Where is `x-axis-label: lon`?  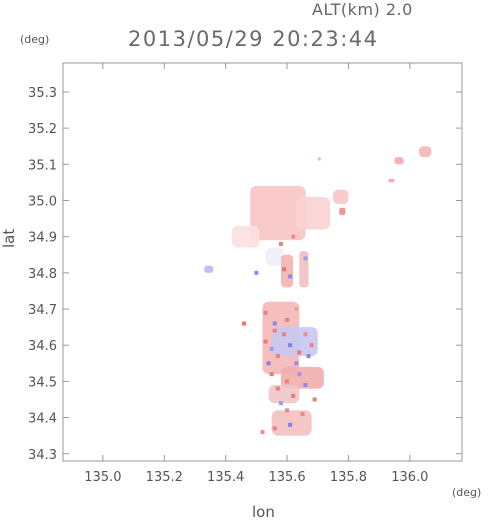 x-axis-label: lon is located at coordinates (263, 512).